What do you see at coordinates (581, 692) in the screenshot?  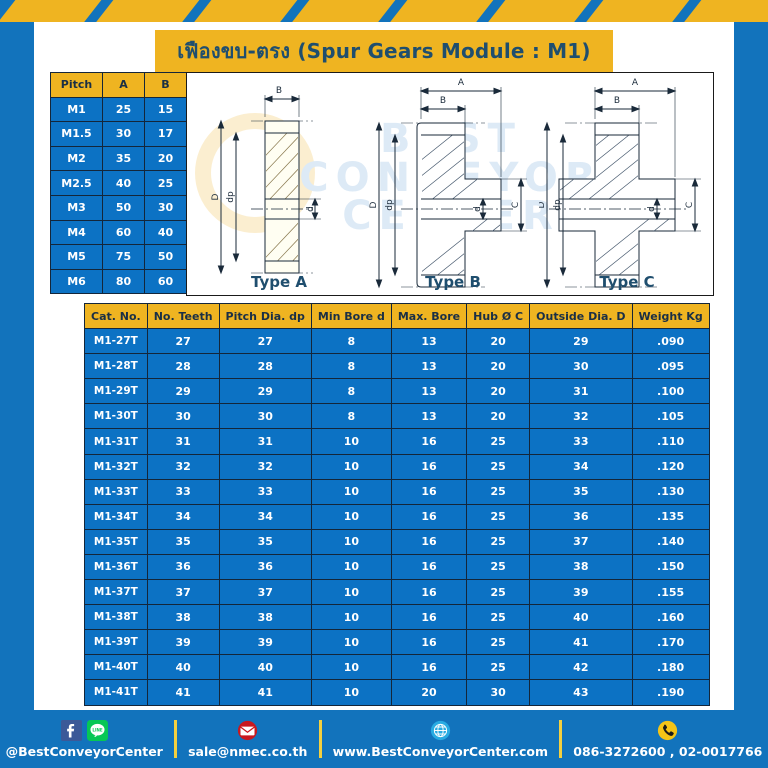 I see `spec-cell-outside-dia: 43` at bounding box center [581, 692].